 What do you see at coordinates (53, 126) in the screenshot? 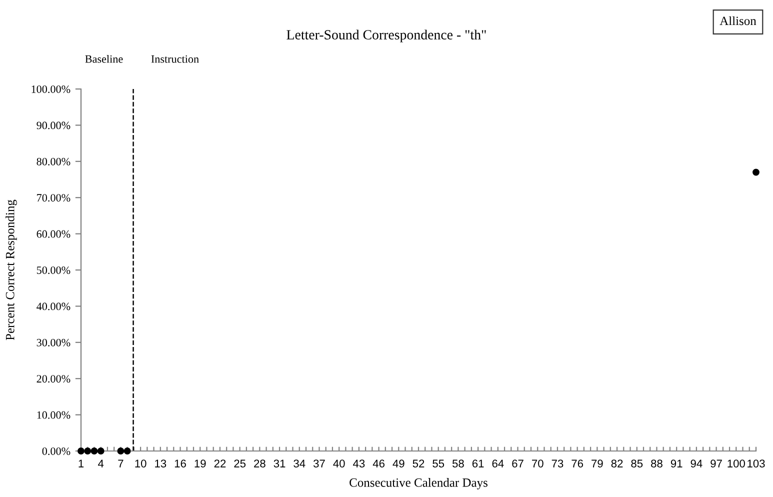
I see `y-tick-label: 90.00%` at bounding box center [53, 126].